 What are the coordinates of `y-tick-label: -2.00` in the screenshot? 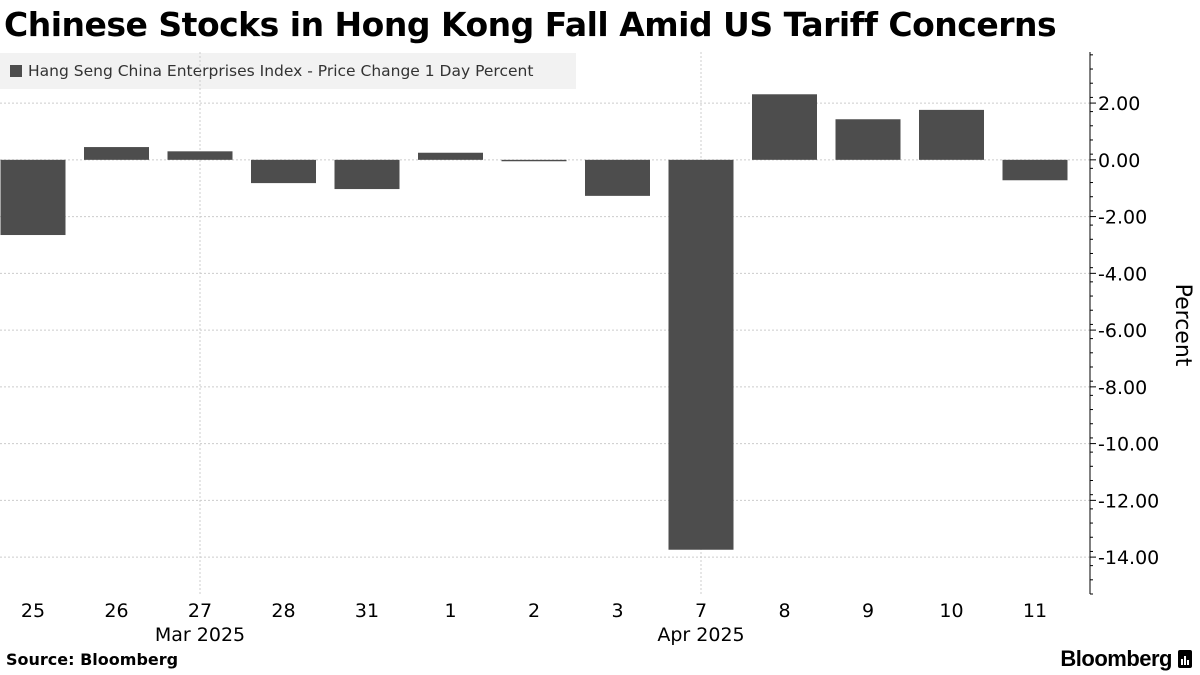 It's located at (1122, 218).